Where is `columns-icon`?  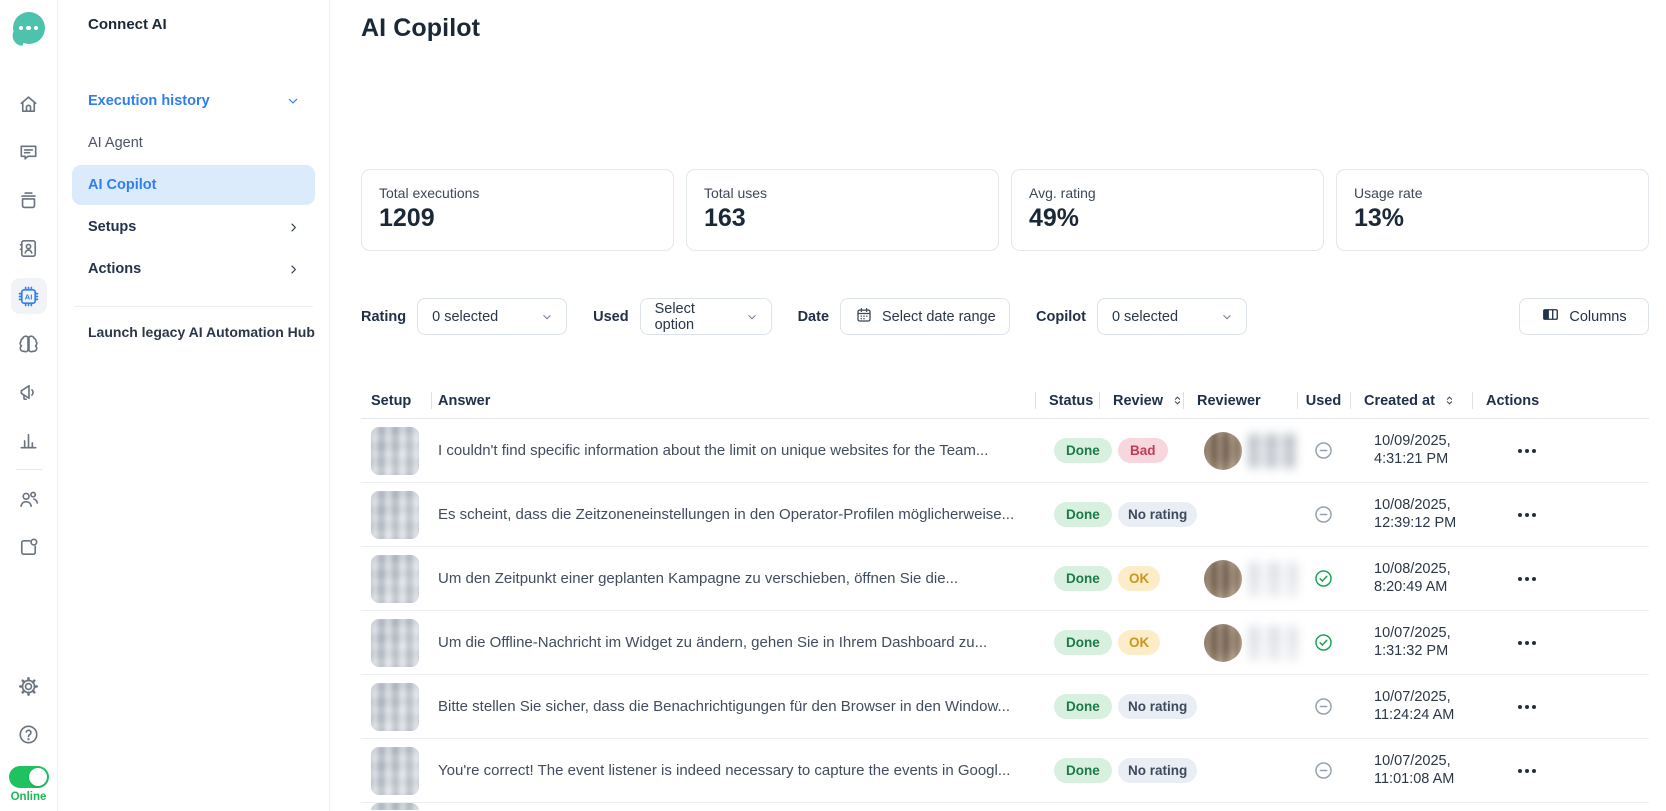
columns-icon is located at coordinates (1550, 316).